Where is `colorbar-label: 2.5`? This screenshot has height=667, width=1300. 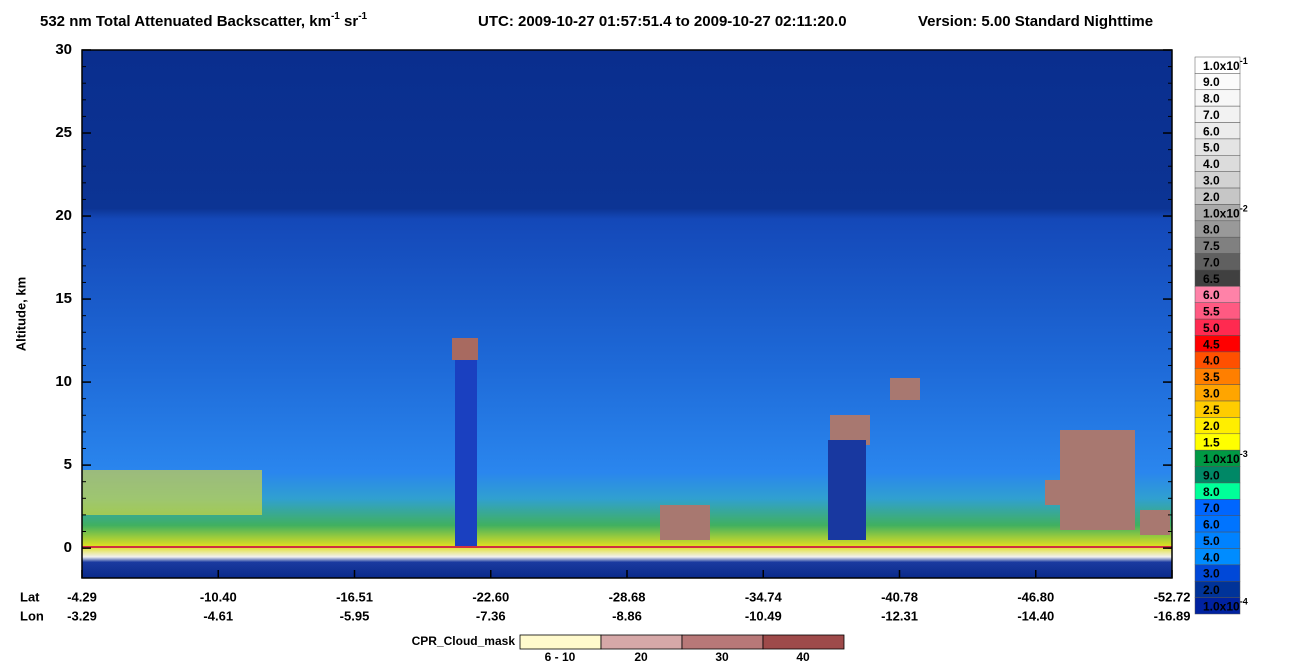 colorbar-label: 2.5 is located at coordinates (1211, 410).